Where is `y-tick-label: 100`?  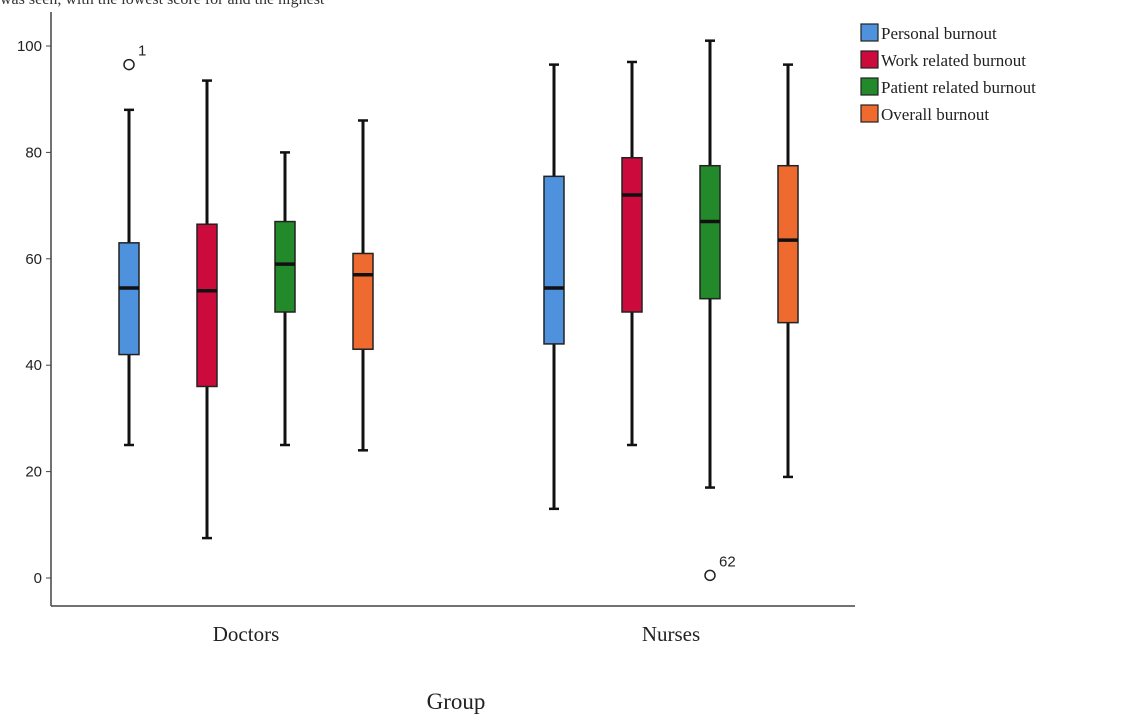 y-tick-label: 100 is located at coordinates (29, 46).